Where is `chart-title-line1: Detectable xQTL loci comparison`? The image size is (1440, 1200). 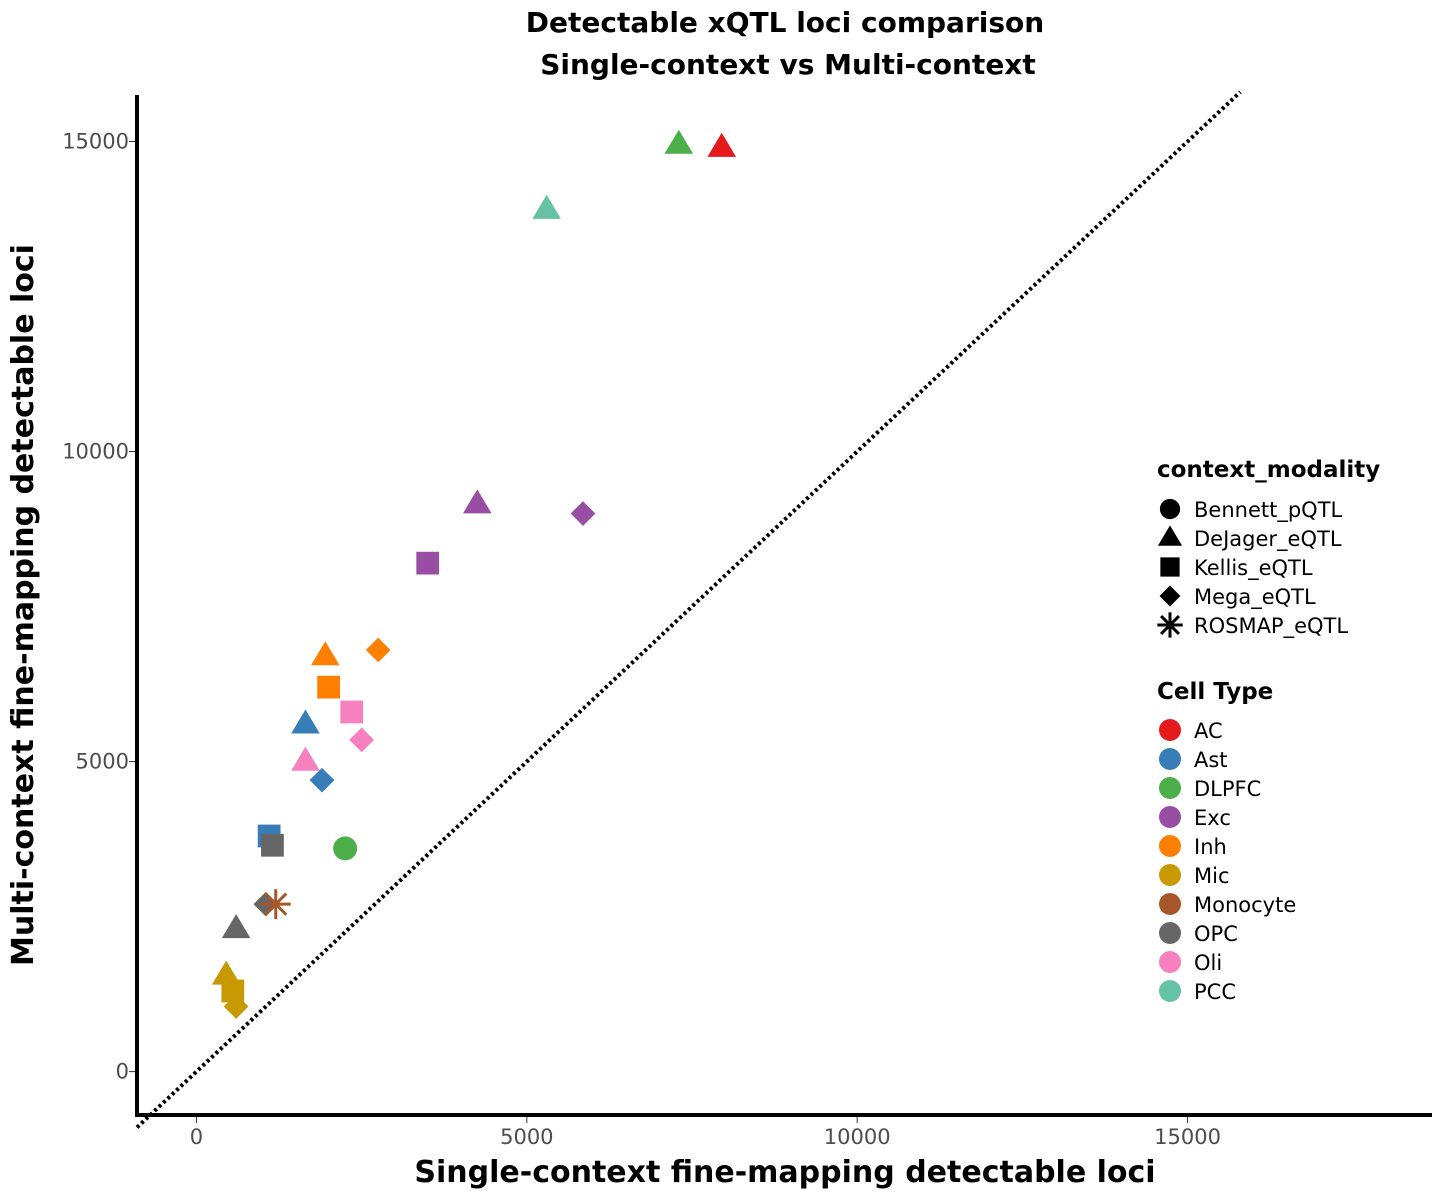
chart-title-line1: Detectable xQTL loci comparison is located at coordinates (785, 22).